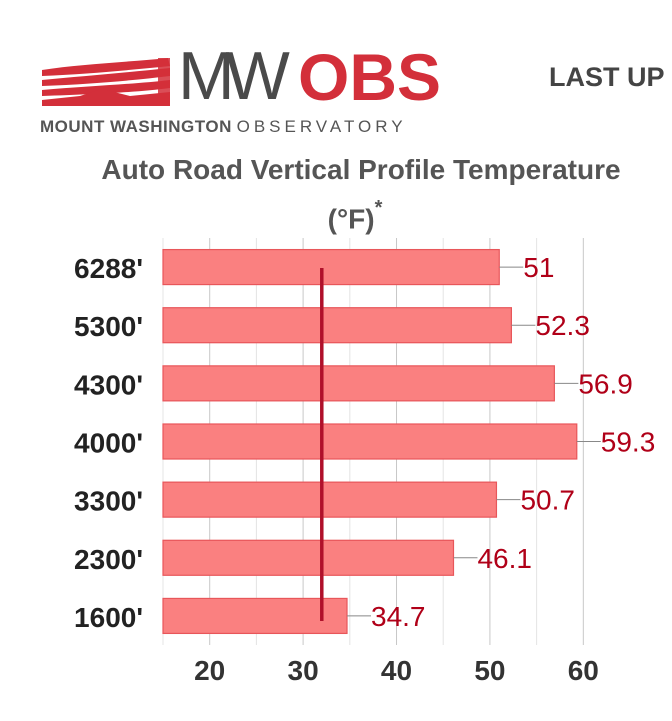 Image resolution: width=672 pixels, height=721 pixels. I want to click on category-label: 4300', so click(108, 384).